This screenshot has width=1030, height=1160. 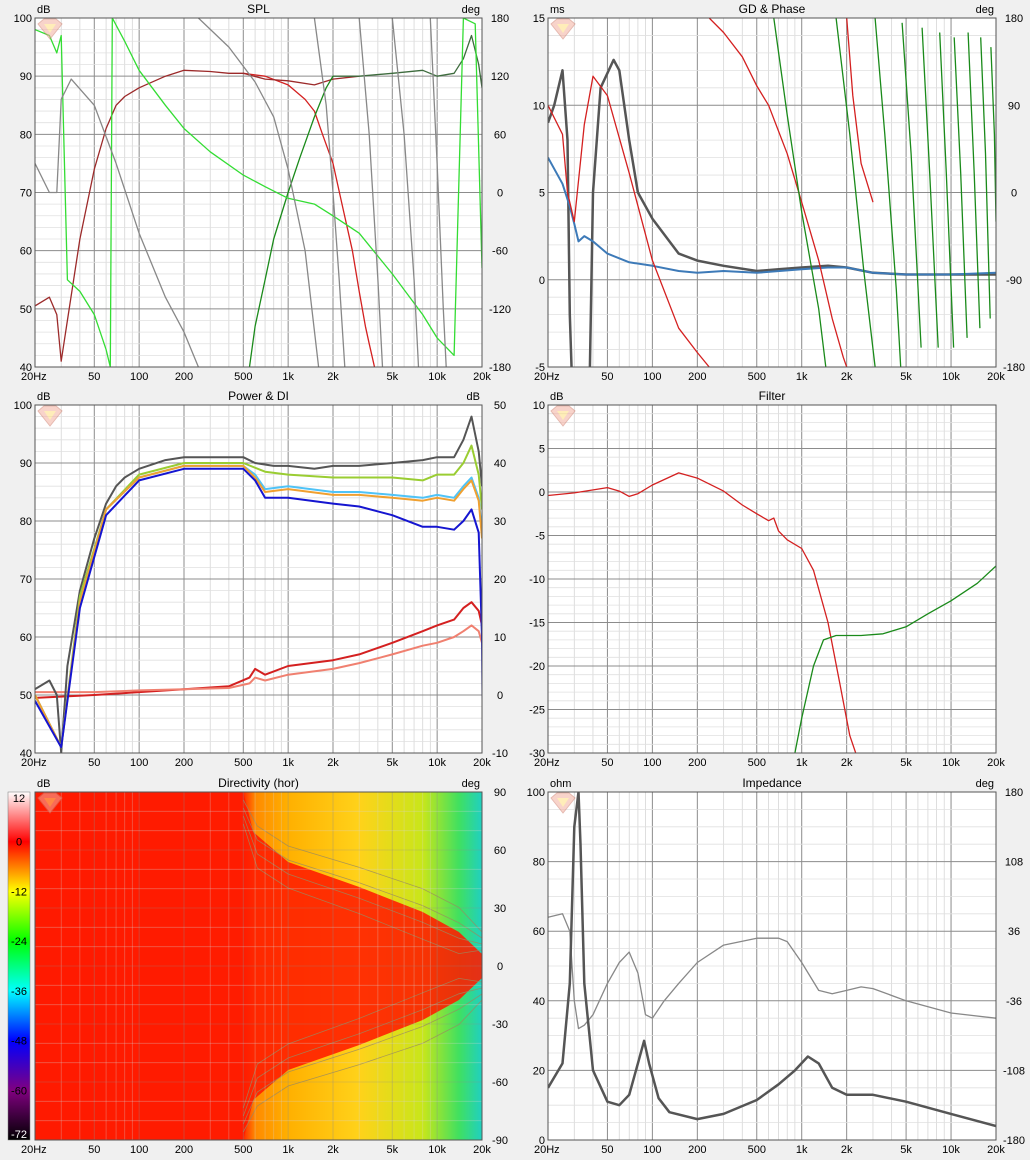 I want to click on heatmap-onaxis-band, so click(x=258, y=966).